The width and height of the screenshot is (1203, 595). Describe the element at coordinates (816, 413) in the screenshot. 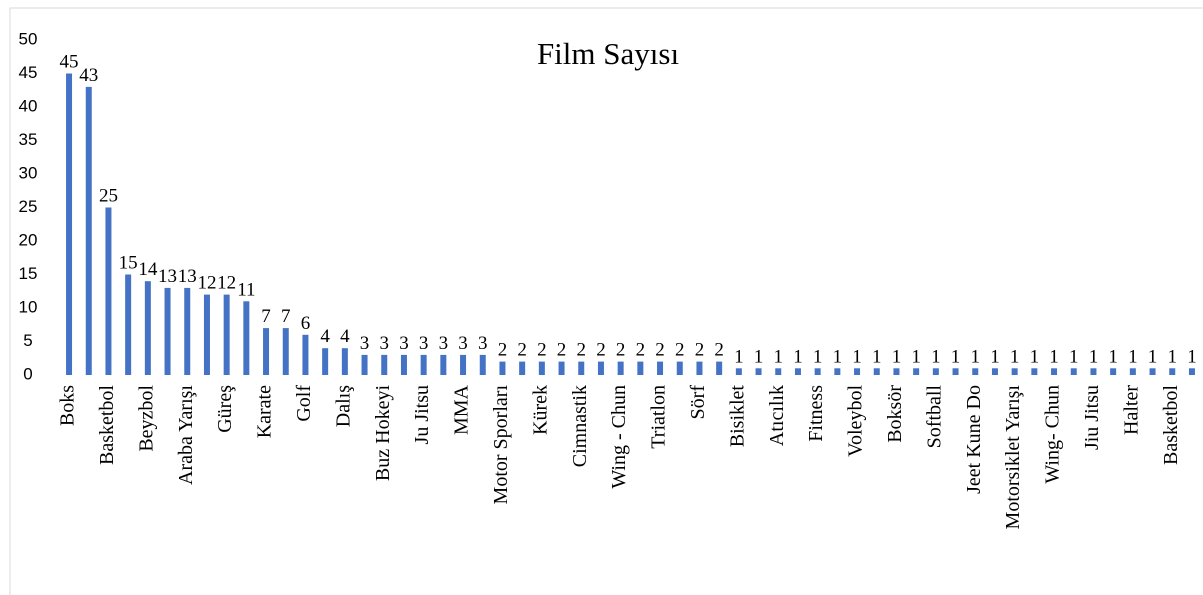

I see `x-tick-label: Fitness` at that location.